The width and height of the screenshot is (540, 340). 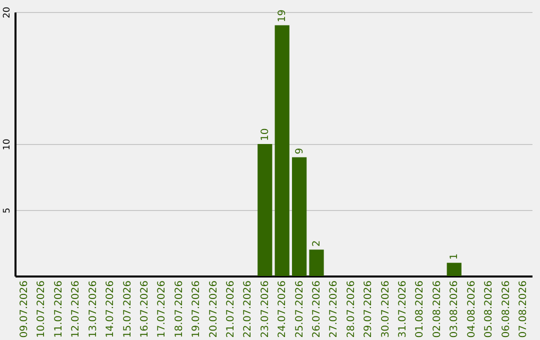 What do you see at coordinates (58, 309) in the screenshot?
I see `x-tick-label: 11.07.2026` at bounding box center [58, 309].